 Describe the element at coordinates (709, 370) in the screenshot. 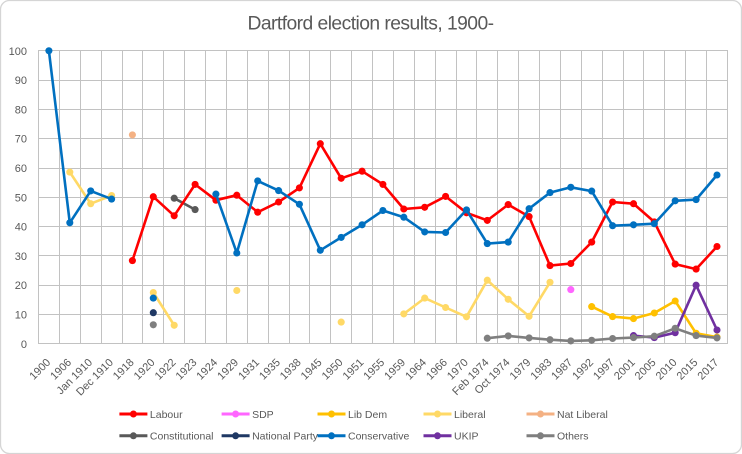

I see `svg-text: 2017` at that location.